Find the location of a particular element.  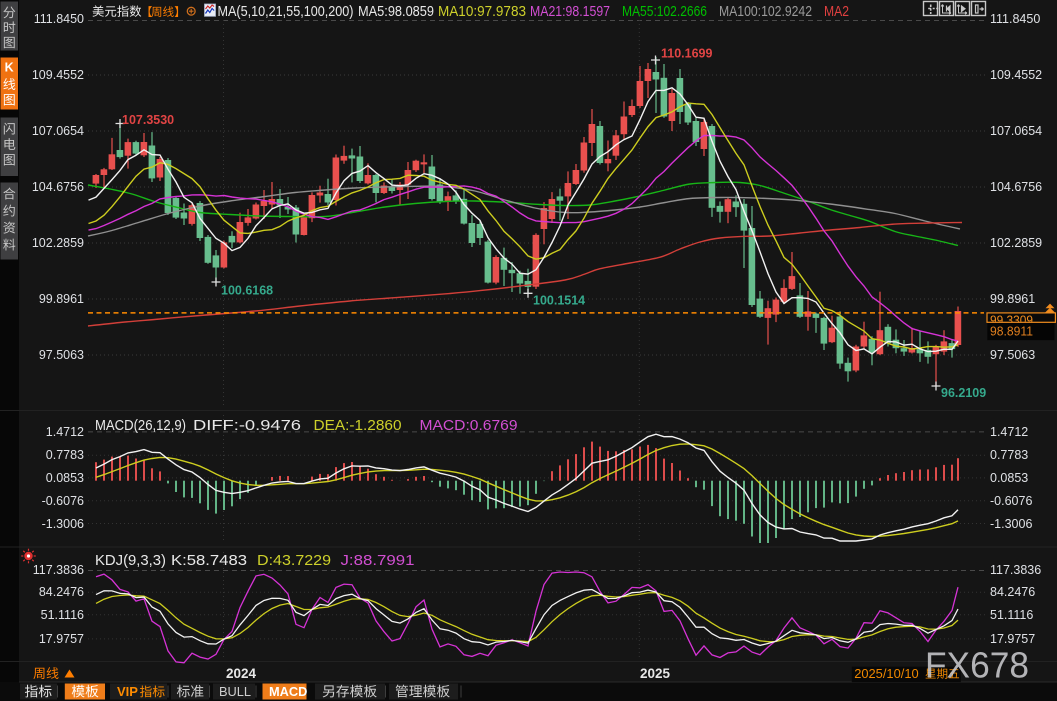

svg-text: 100.6168 is located at coordinates (247, 291).